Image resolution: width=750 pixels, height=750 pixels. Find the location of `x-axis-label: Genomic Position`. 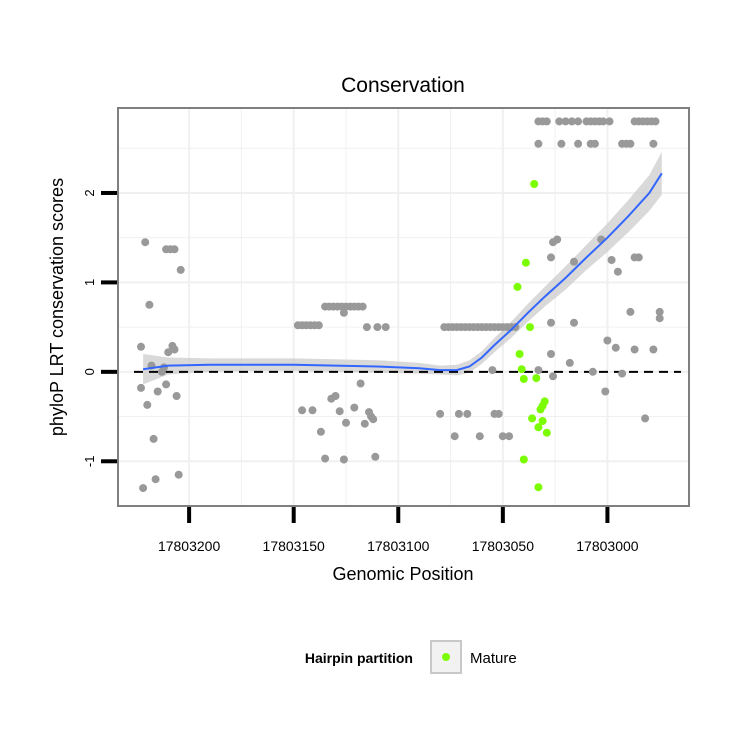

x-axis-label: Genomic Position is located at coordinates (402, 574).